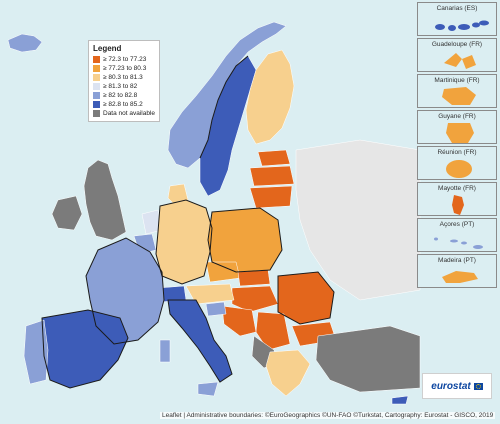  I want to click on legend-label: ≥ 80.3 to 81.3, so click(123, 77).